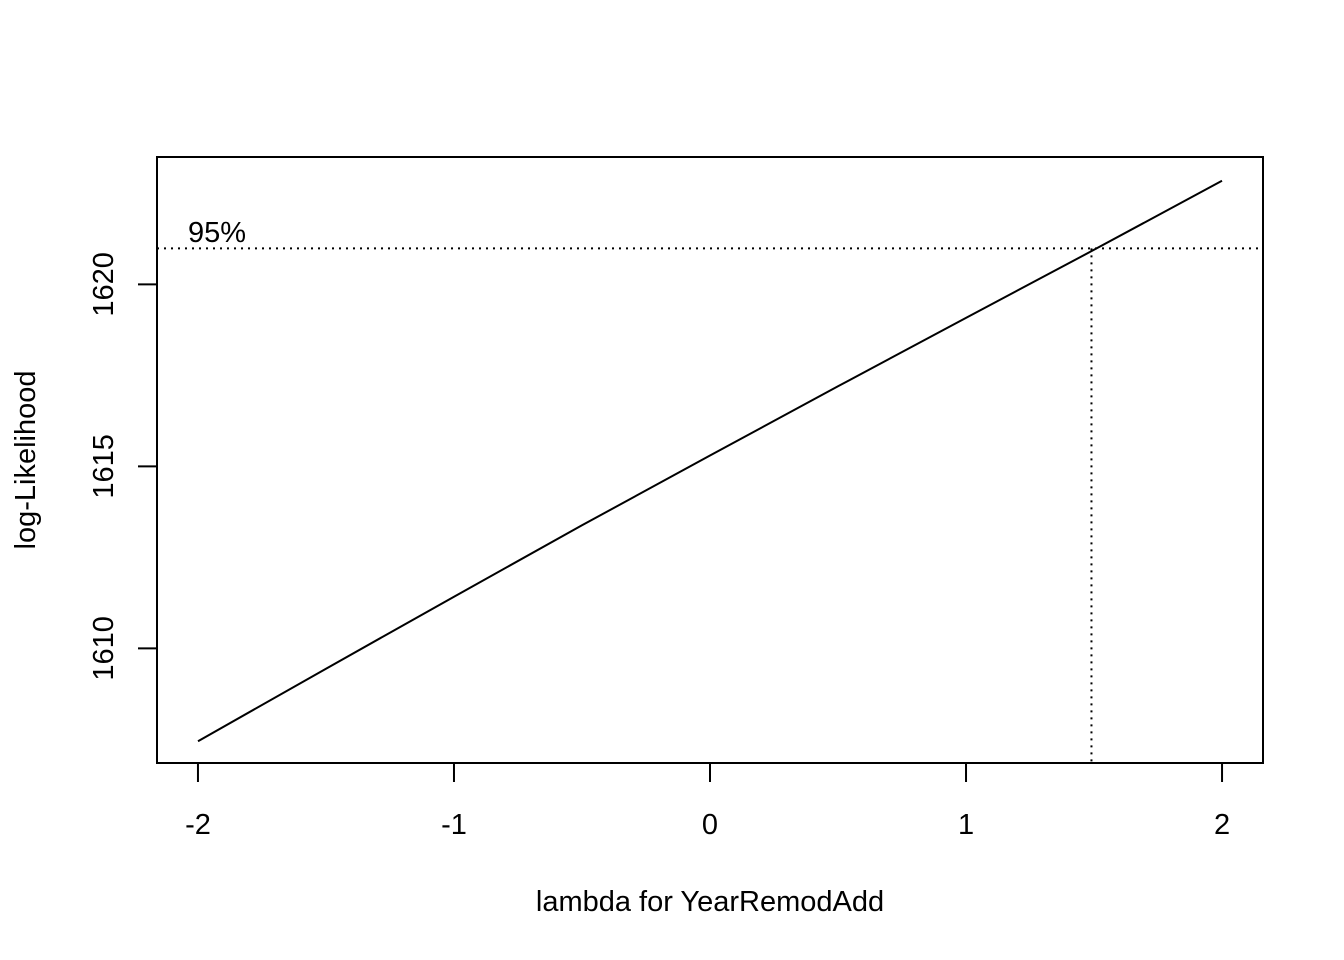  Describe the element at coordinates (217, 233) in the screenshot. I see `ci-label: 95%` at that location.